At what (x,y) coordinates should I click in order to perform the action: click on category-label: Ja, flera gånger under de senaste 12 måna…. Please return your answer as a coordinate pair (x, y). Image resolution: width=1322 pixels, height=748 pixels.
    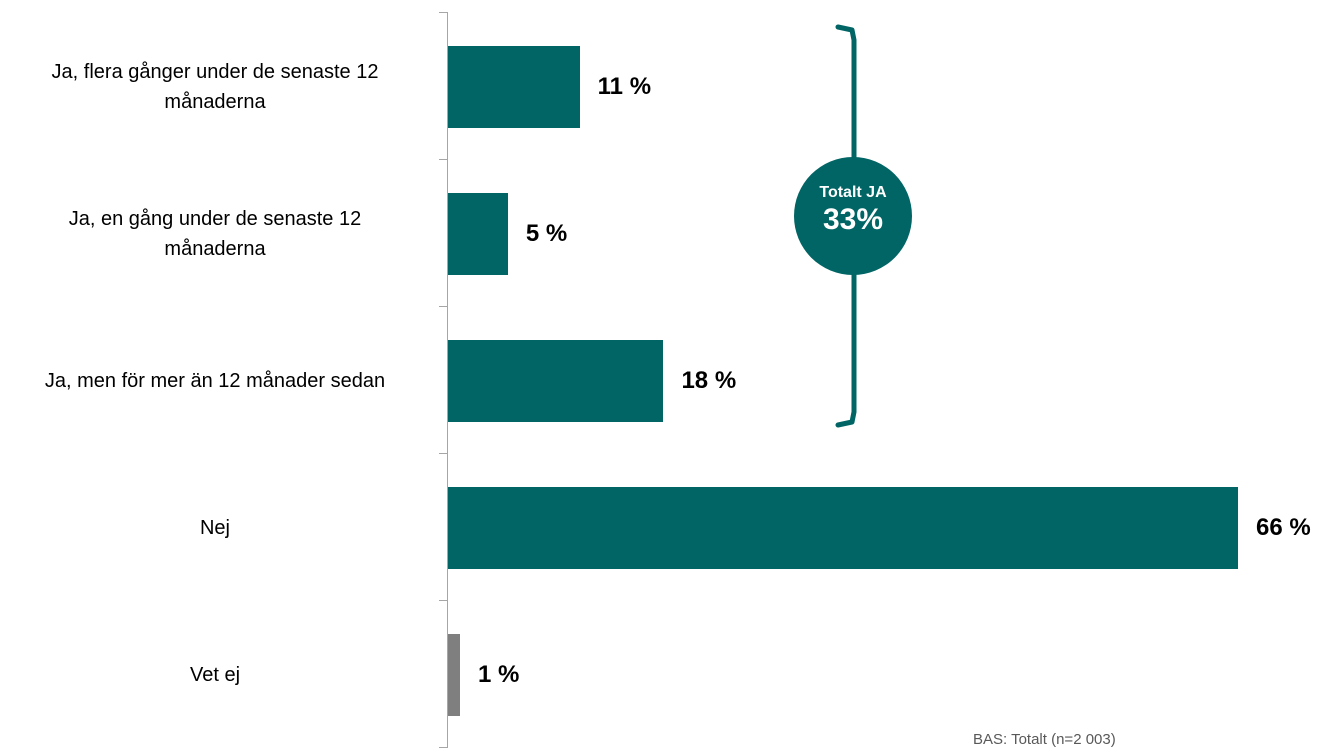
    Looking at the image, I should click on (215, 87).